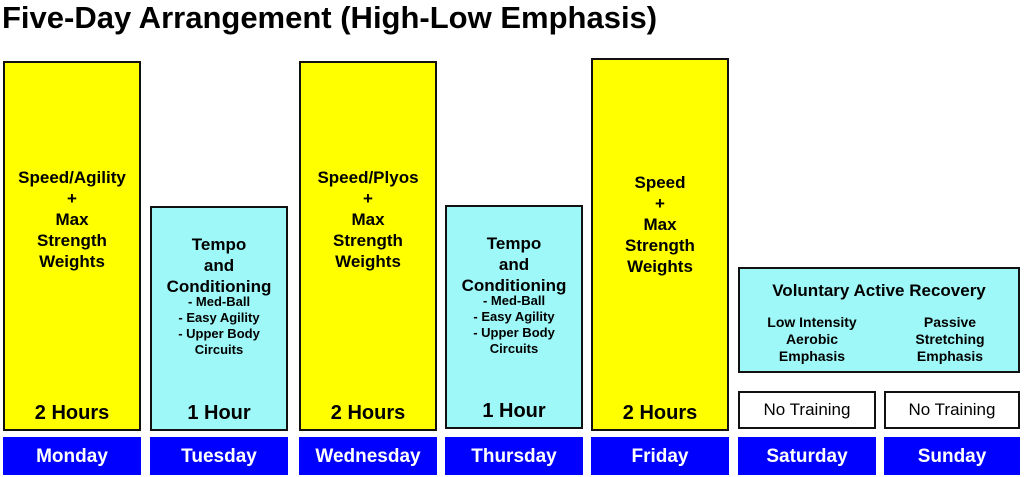 This screenshot has width=1024, height=477. What do you see at coordinates (660, 224) in the screenshot?
I see `friday-activity: Speed + Max Strength Weights` at bounding box center [660, 224].